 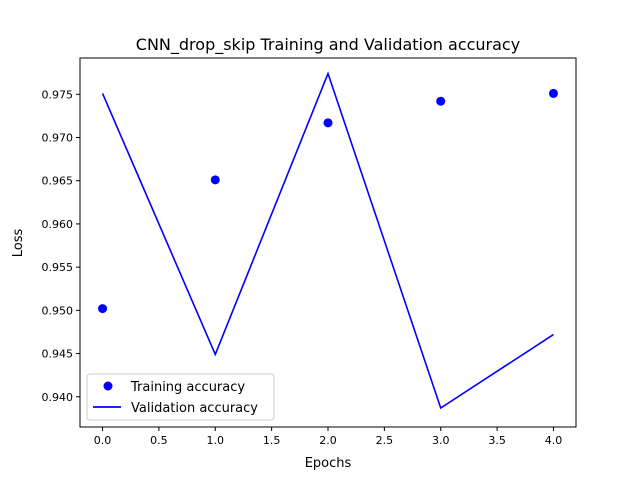 I want to click on x-tick-label: 1.0, so click(x=216, y=440).